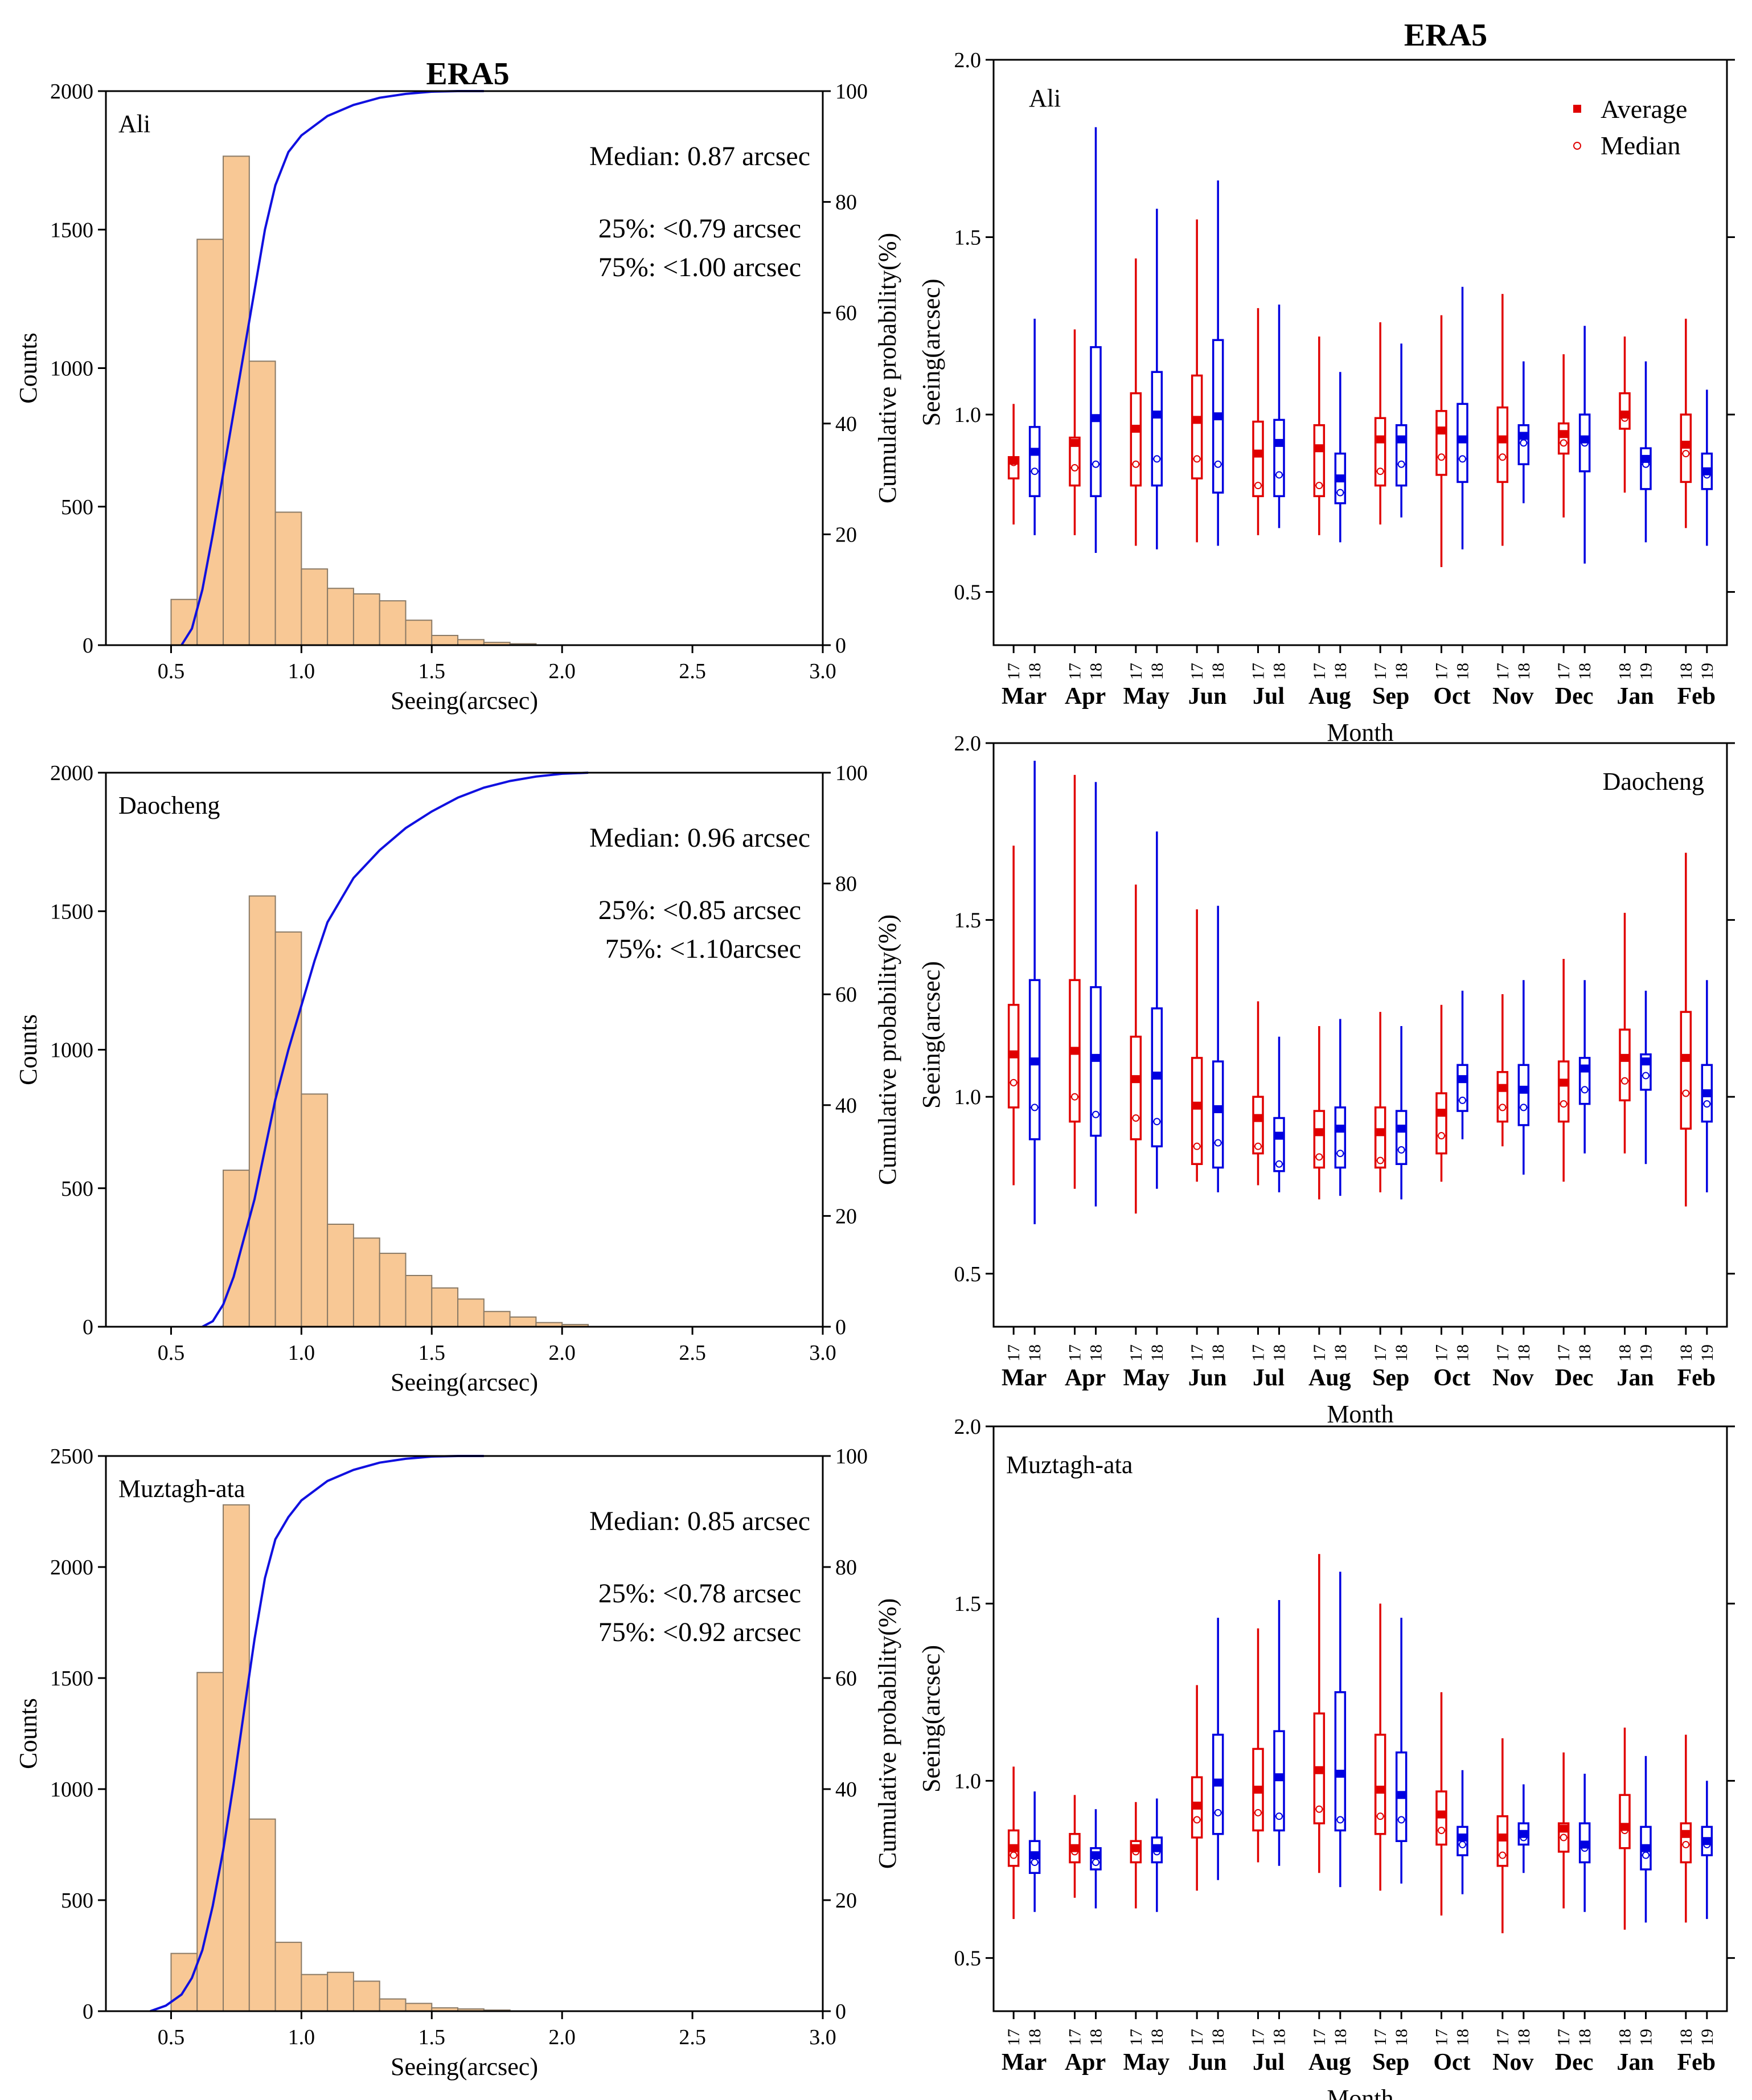  Describe the element at coordinates (1630, 127) in the screenshot. I see `legend: Average Median` at that location.